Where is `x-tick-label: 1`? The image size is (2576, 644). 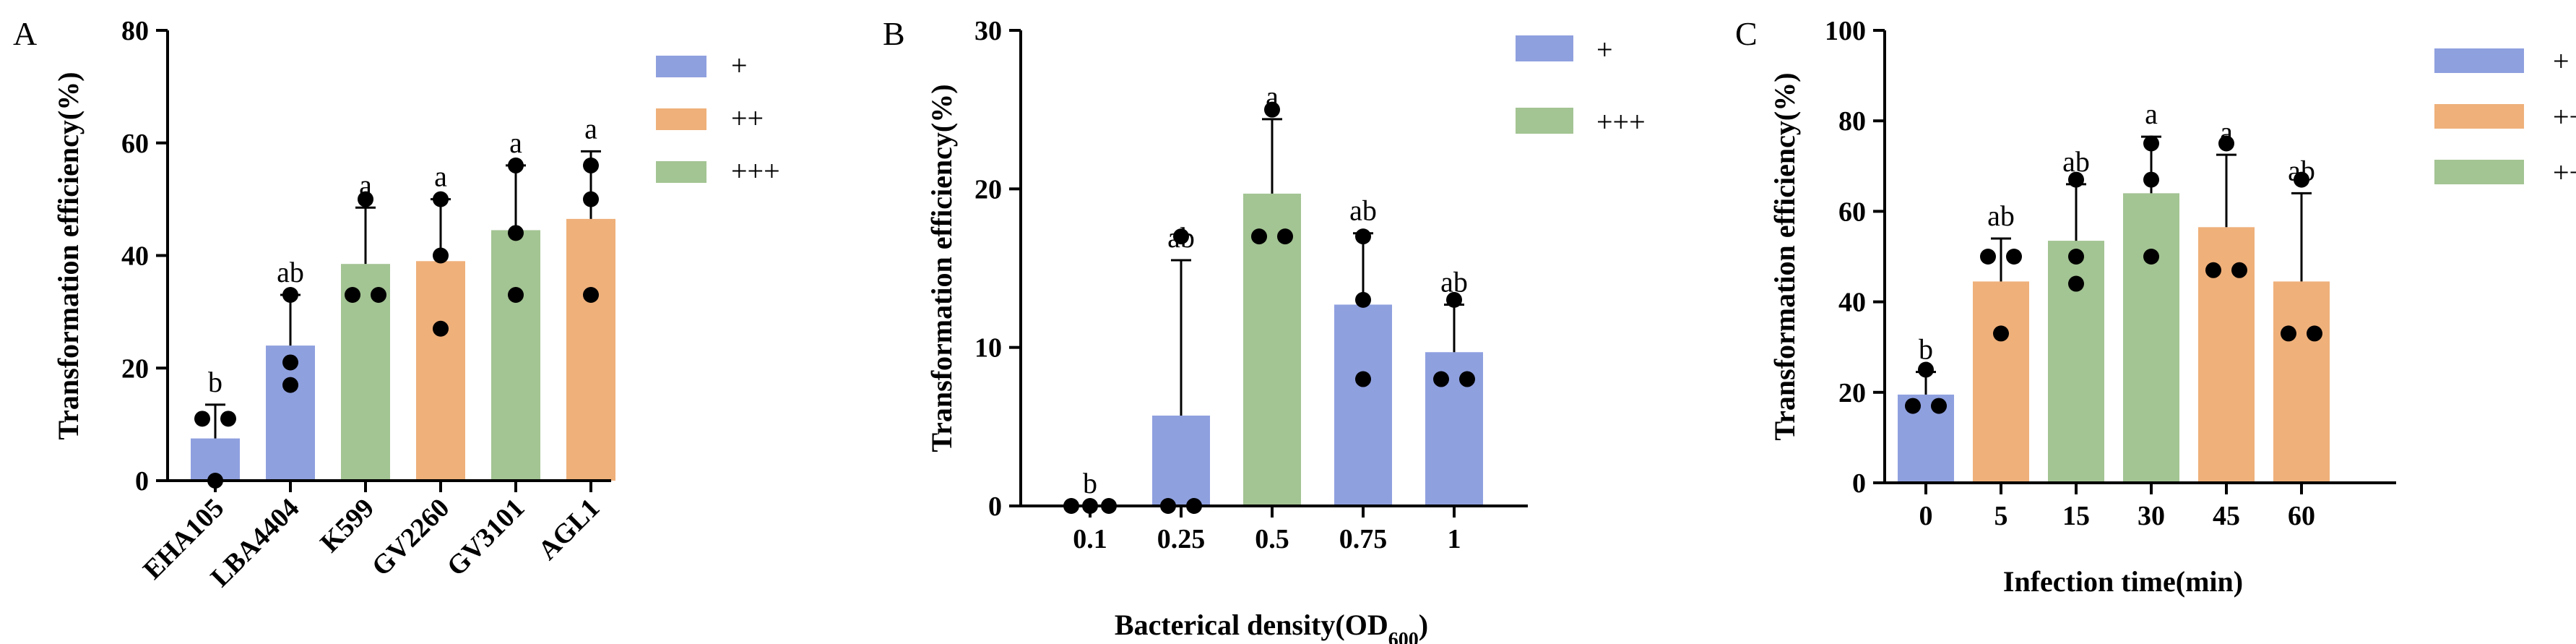 x-tick-label: 1 is located at coordinates (1454, 539).